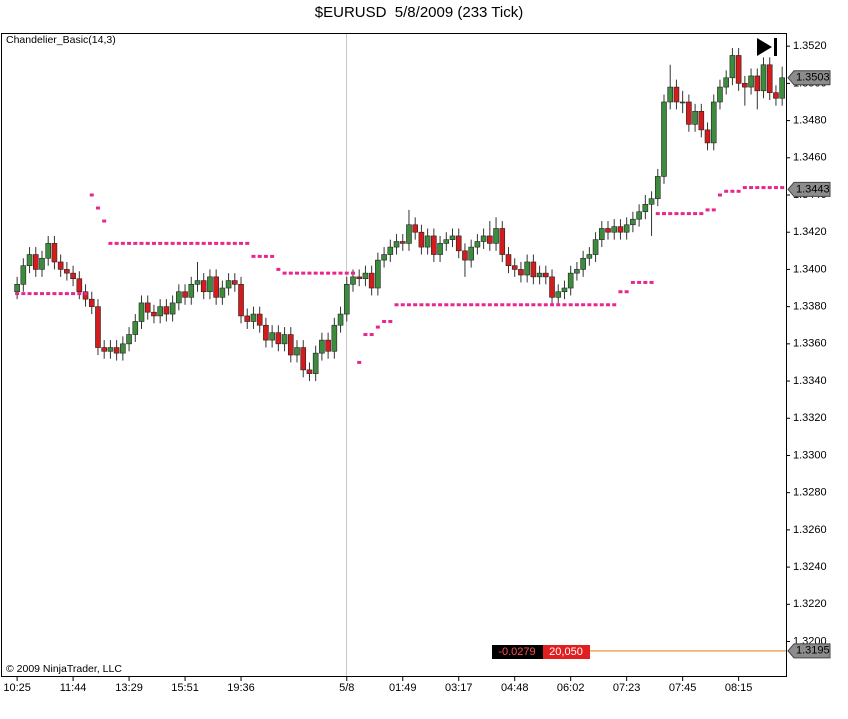 This screenshot has width=848, height=719. Describe the element at coordinates (809, 189) in the screenshot. I see `price-marker` at that location.